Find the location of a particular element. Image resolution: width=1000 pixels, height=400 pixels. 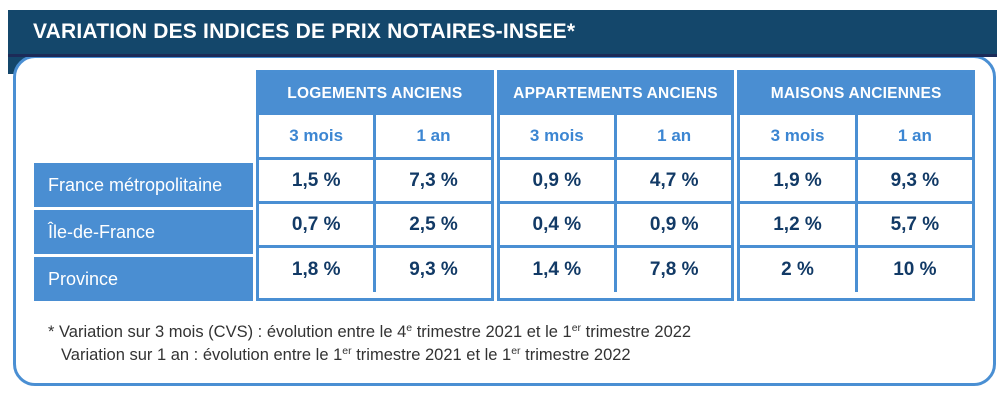

row-label-france-metropolitaine: France métropolitaine is located at coordinates (143, 185).